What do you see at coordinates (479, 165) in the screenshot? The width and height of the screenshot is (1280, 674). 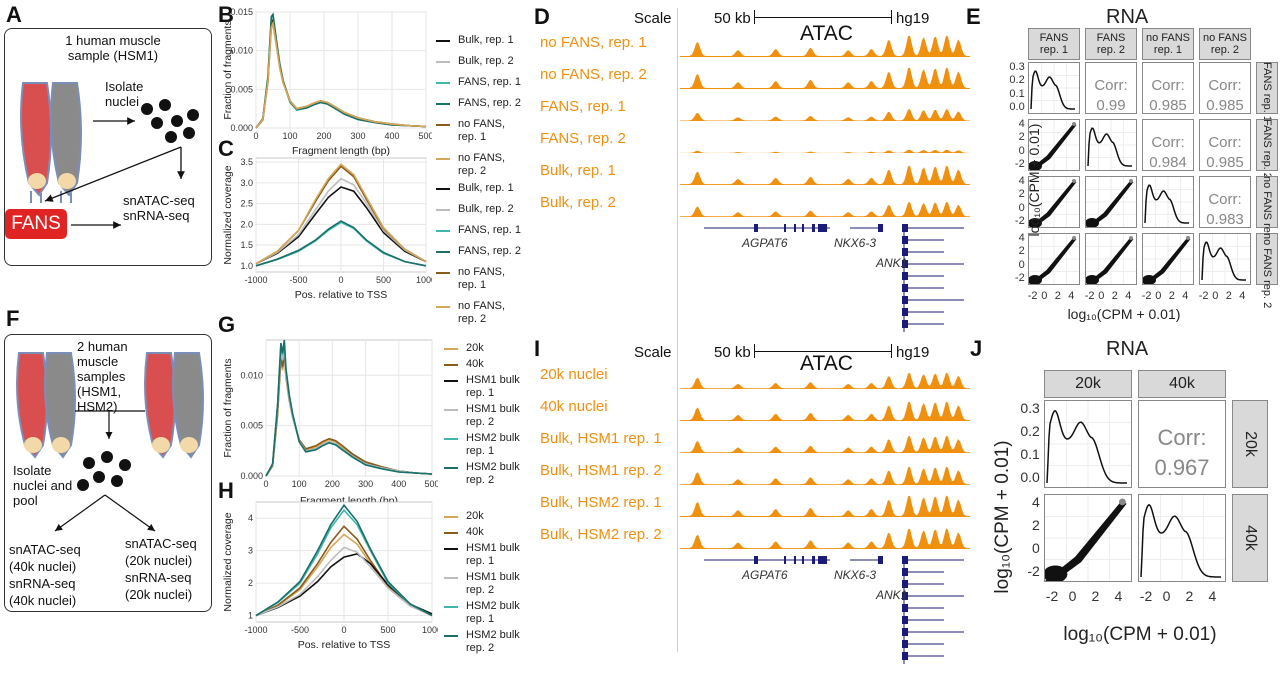 I see `legend-entry: no FANS, rep. 2` at bounding box center [479, 165].